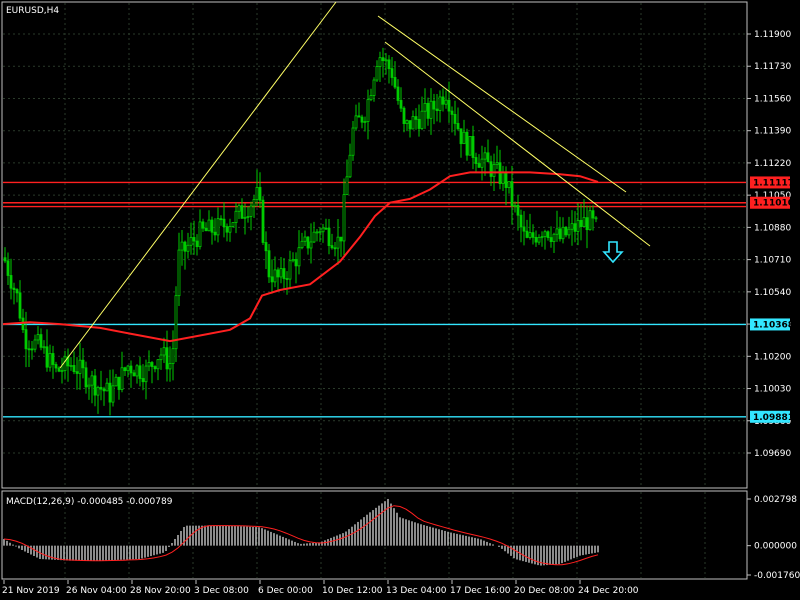  What do you see at coordinates (772, 99) in the screenshot?
I see `price-tick-label: 1.11560` at bounding box center [772, 99].